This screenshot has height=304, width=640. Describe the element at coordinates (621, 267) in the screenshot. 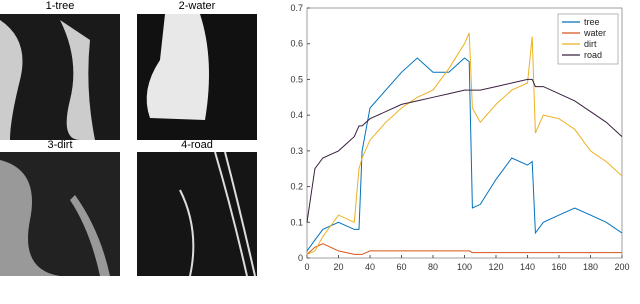

I see `x-tick-label: 200` at that location.